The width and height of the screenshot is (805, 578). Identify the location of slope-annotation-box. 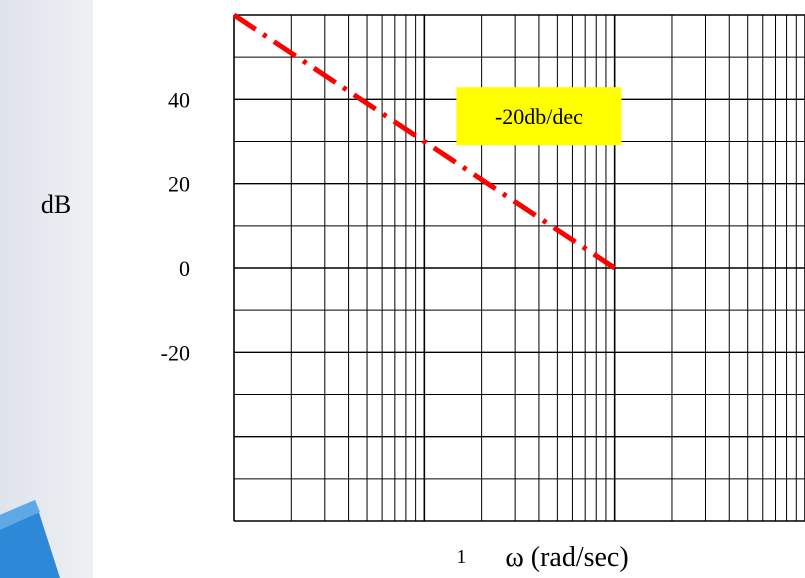
(539, 116).